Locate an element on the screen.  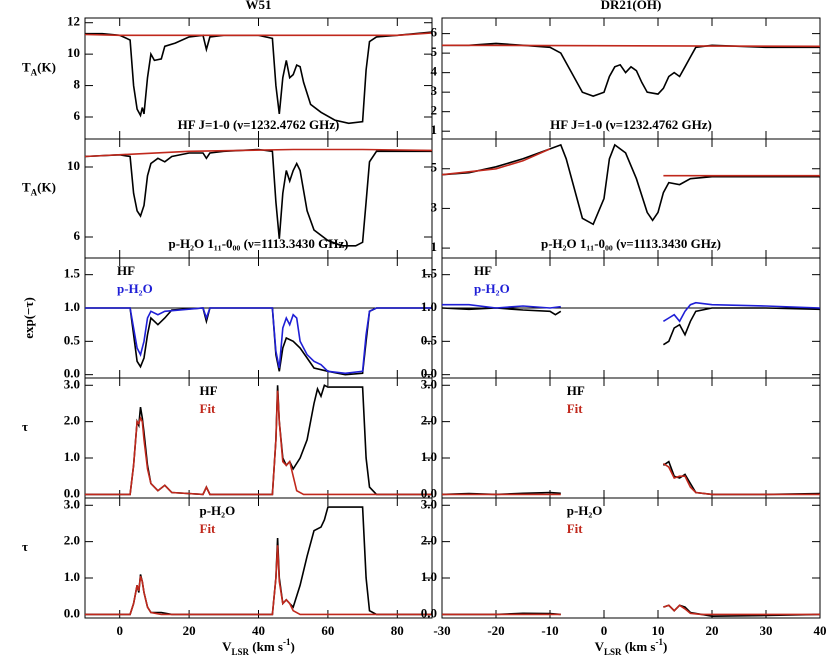
label-part: τ is located at coordinates (25, 426).